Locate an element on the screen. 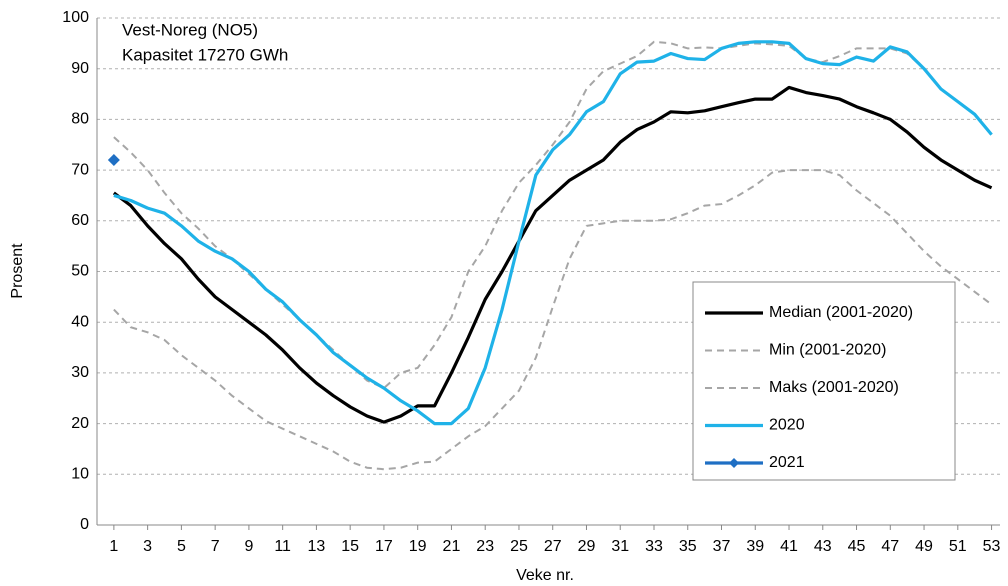  y-tick-label: 10 is located at coordinates (80, 474).